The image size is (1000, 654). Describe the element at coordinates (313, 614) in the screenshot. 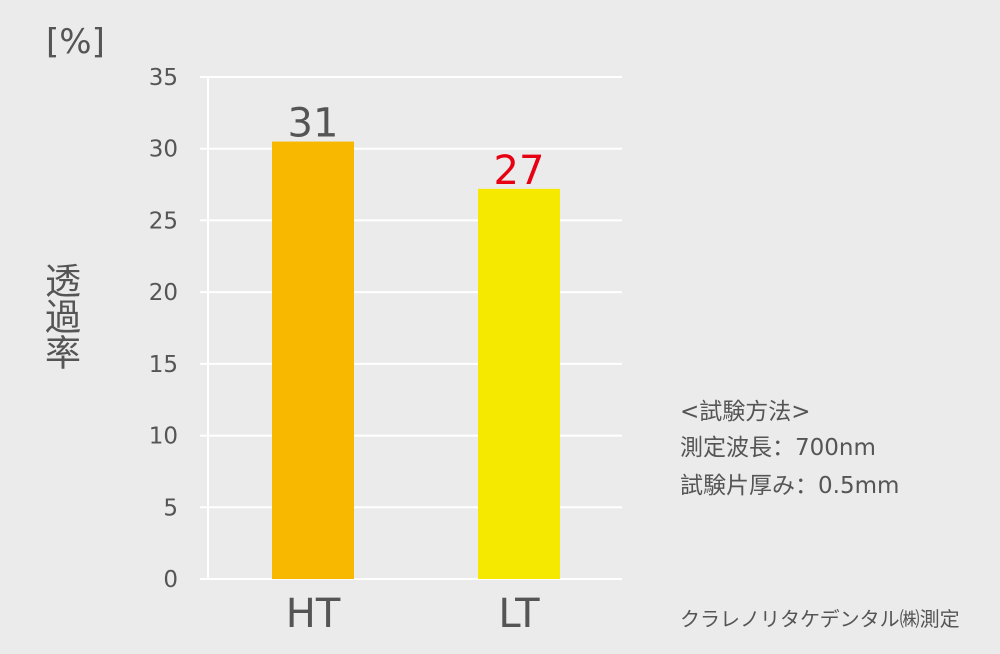

I see `x-tick-label: HT` at that location.